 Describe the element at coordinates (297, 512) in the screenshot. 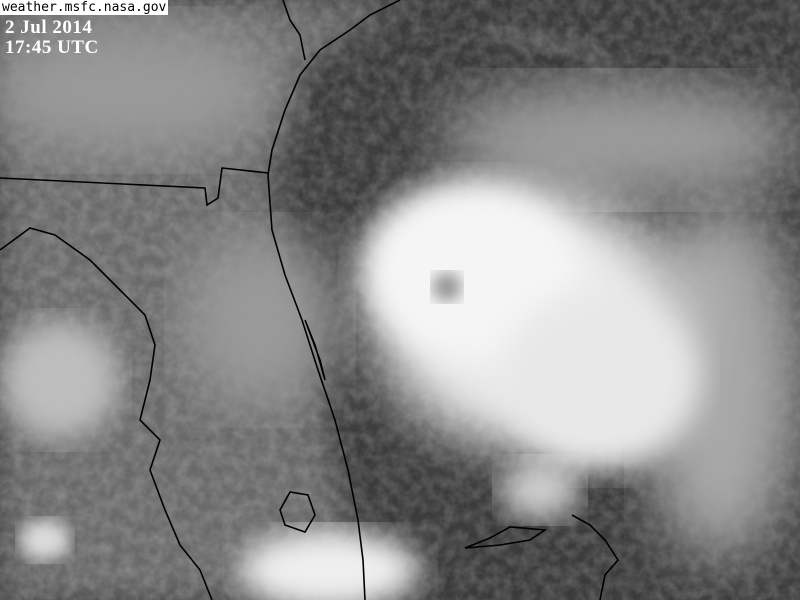

I see `lake-okeechobee` at that location.